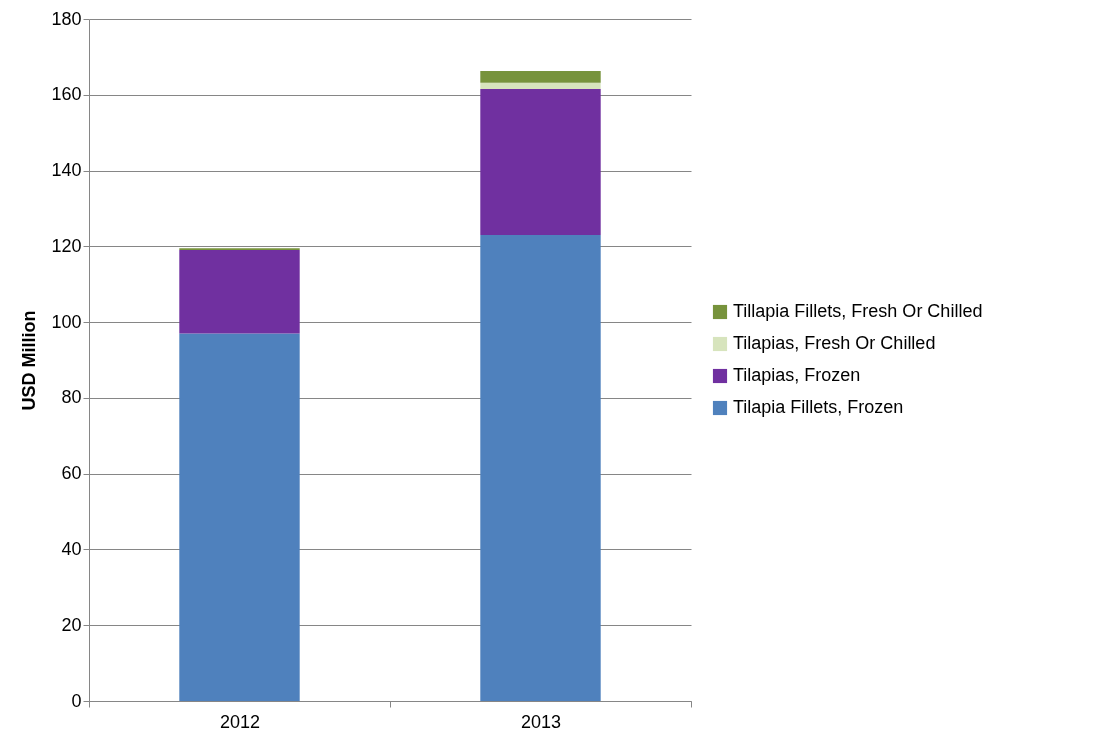 The image size is (1113, 751). Describe the element at coordinates (71, 473) in the screenshot. I see `y-tick-label: 60` at that location.